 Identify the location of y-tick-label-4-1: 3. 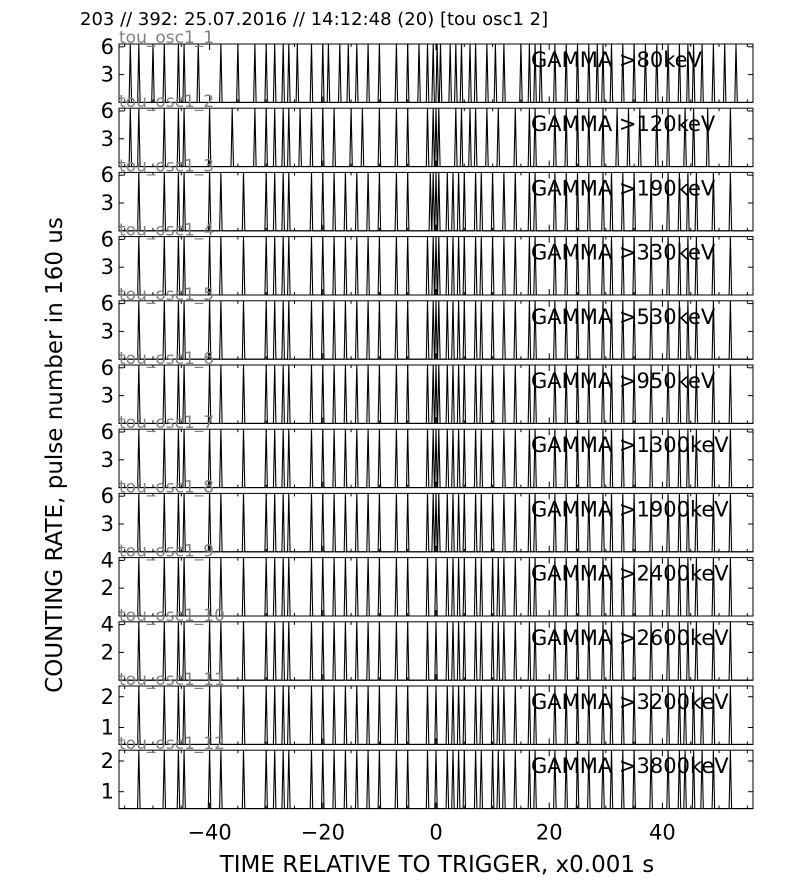
(107, 267).